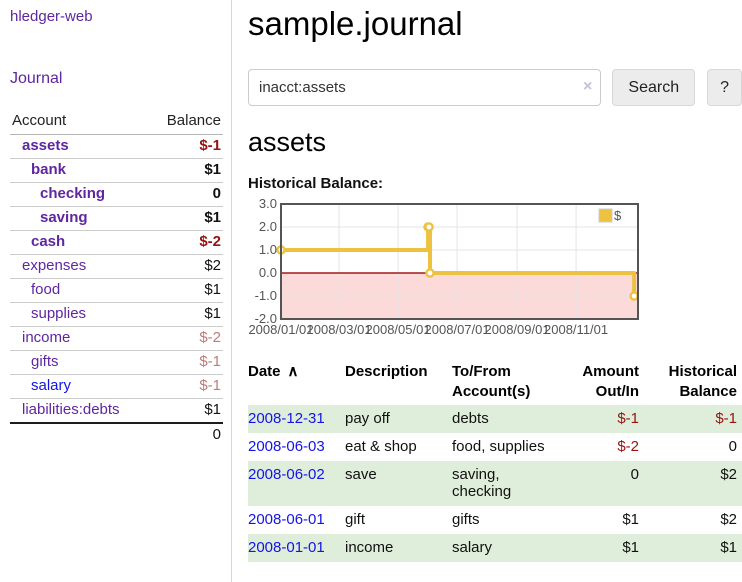 This screenshot has height=582, width=742. Describe the element at coordinates (273, 372) in the screenshot. I see `column-header-date: Date ∧` at that location.